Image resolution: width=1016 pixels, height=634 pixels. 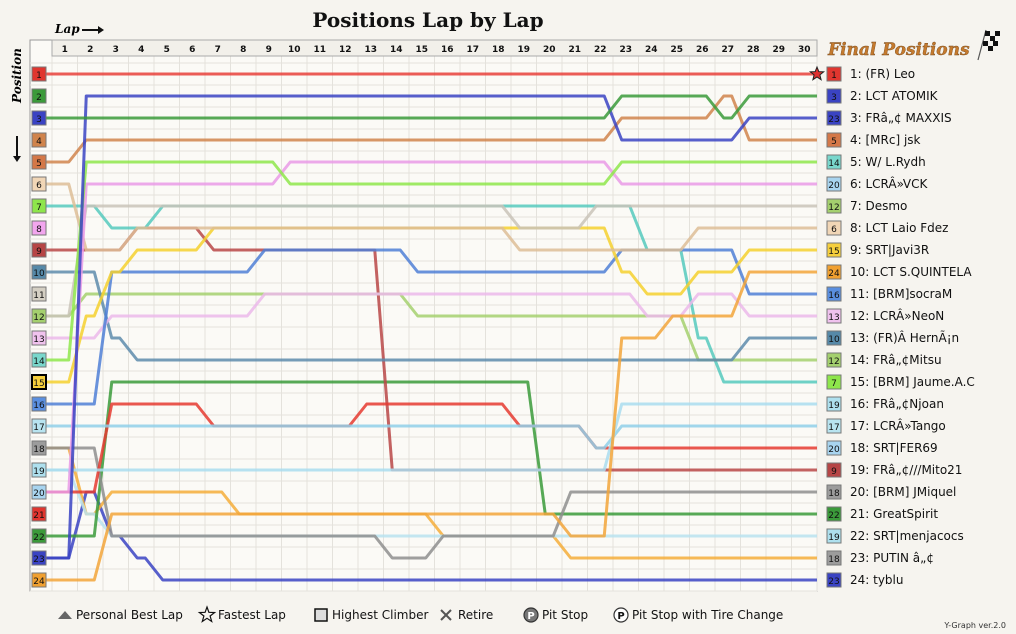 What do you see at coordinates (207, 614) in the screenshot?
I see `star-icon` at bounding box center [207, 614].